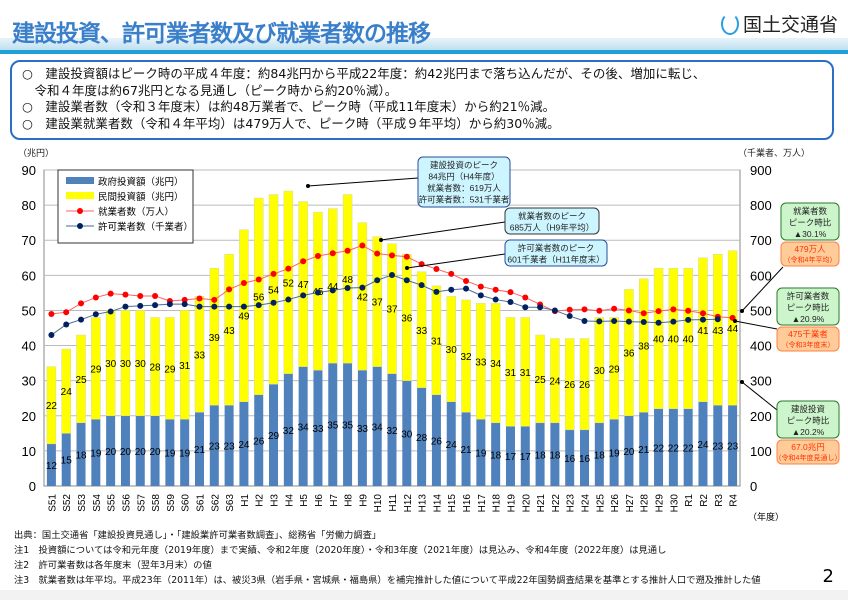 This screenshot has height=600, width=848. What do you see at coordinates (171, 503) in the screenshot?
I see `x-tick-label: S59` at bounding box center [171, 503].